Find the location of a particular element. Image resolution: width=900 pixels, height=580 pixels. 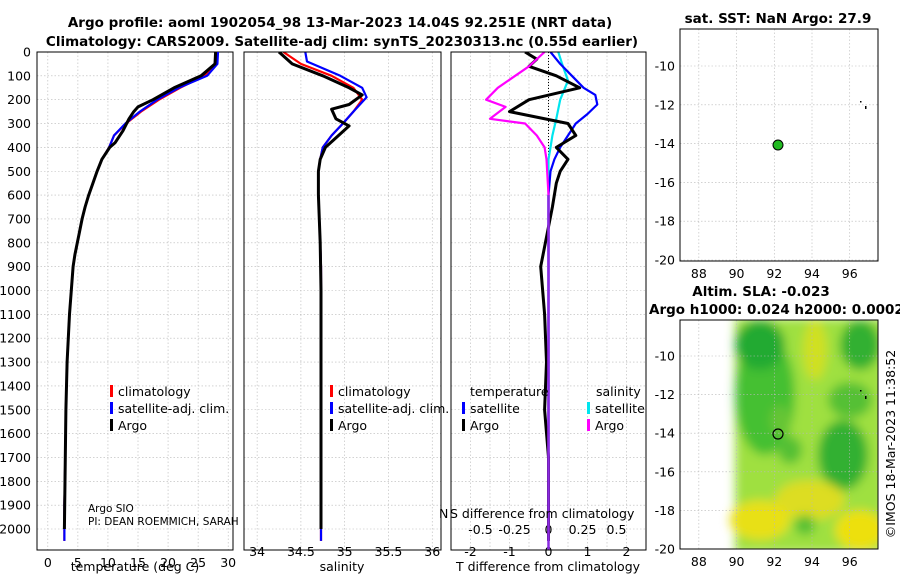

sst-map-frame is located at coordinates (779, 145).